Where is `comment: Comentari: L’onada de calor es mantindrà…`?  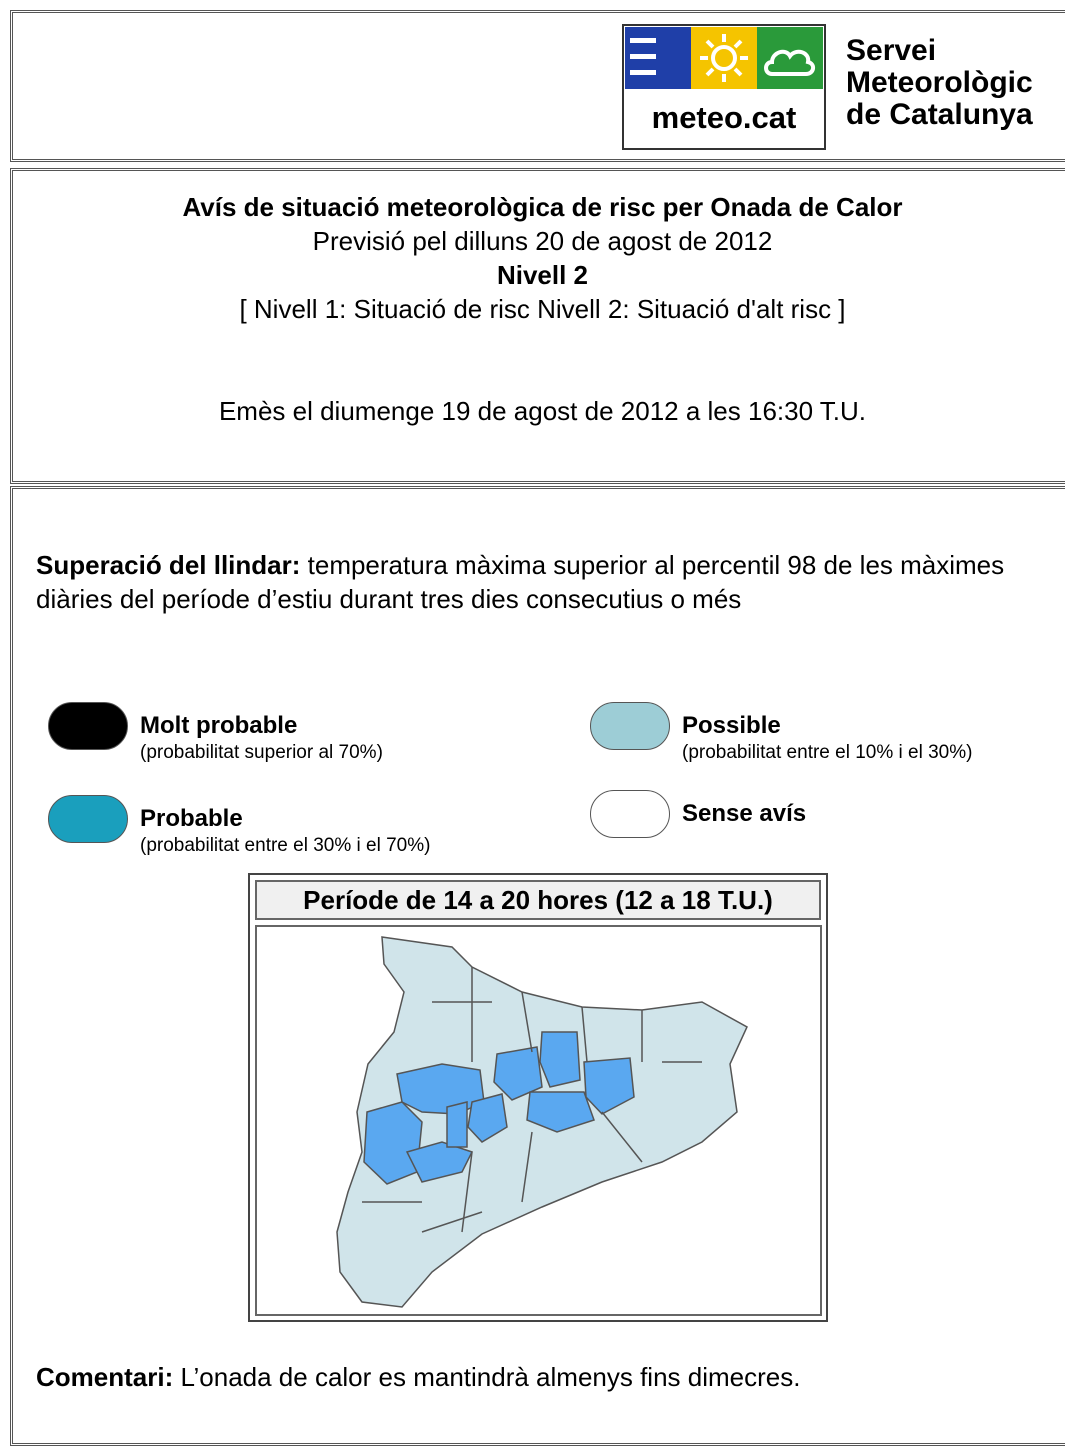 comment: Comentari: L’onada de calor es mantindrà… is located at coordinates (418, 1377).